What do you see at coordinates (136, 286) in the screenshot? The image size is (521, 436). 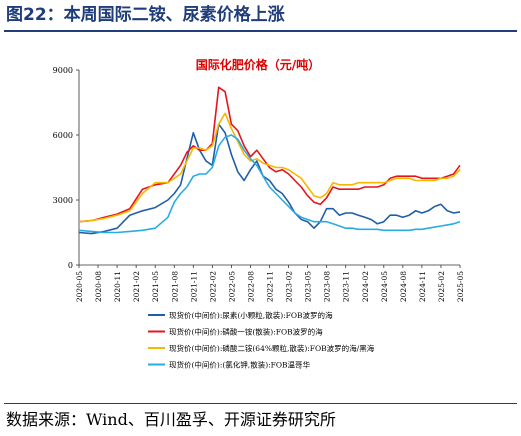 I see `x-tick-label: 2021-02` at bounding box center [136, 286].